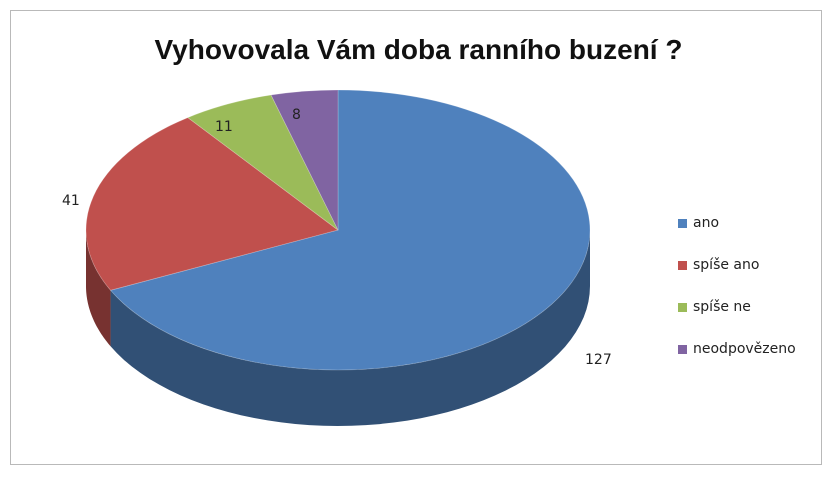 This screenshot has width=837, height=477. What do you see at coordinates (682, 349) in the screenshot?
I see `legend-swatch-neodpovezeno` at bounding box center [682, 349].